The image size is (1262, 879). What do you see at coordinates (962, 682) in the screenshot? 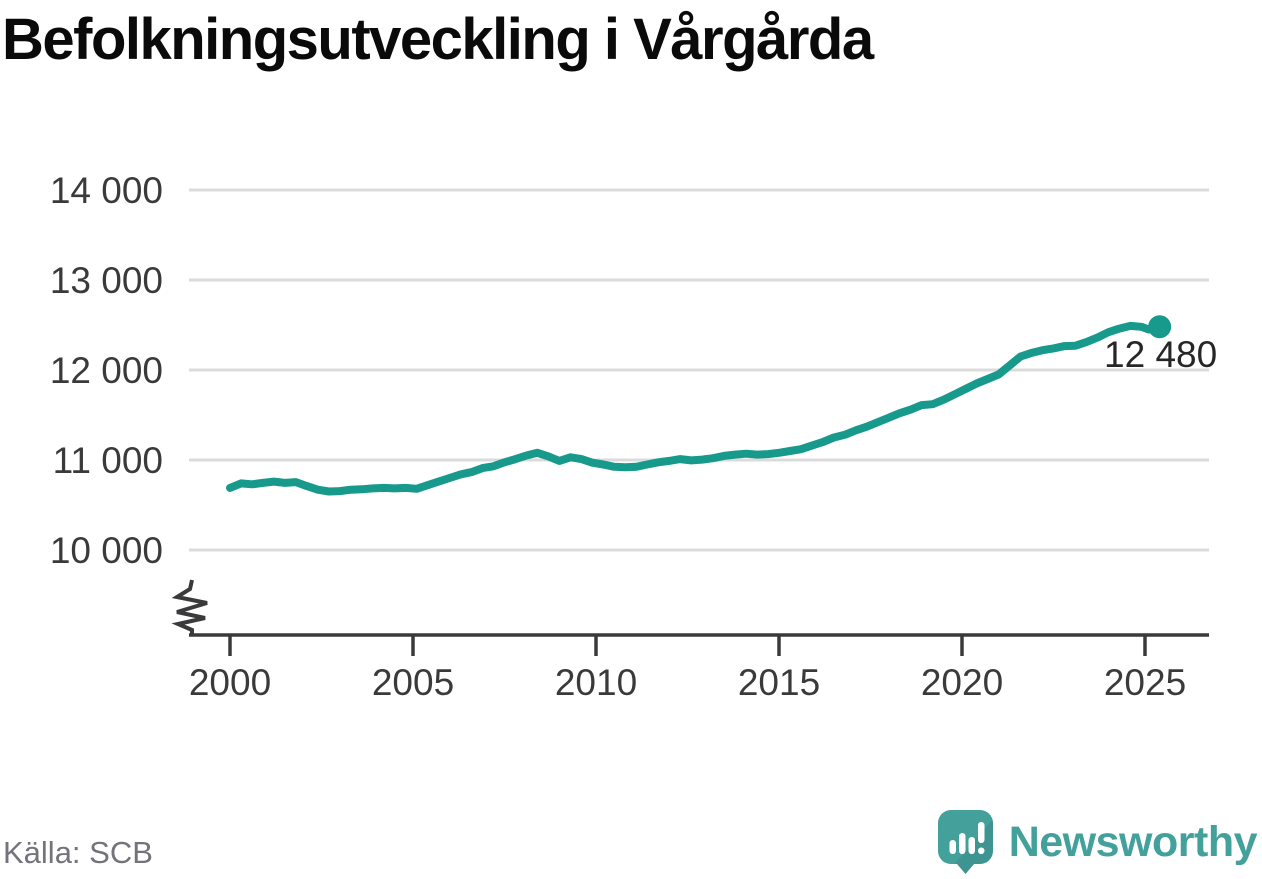
I see `x-tick-label: 2020` at bounding box center [962, 682].